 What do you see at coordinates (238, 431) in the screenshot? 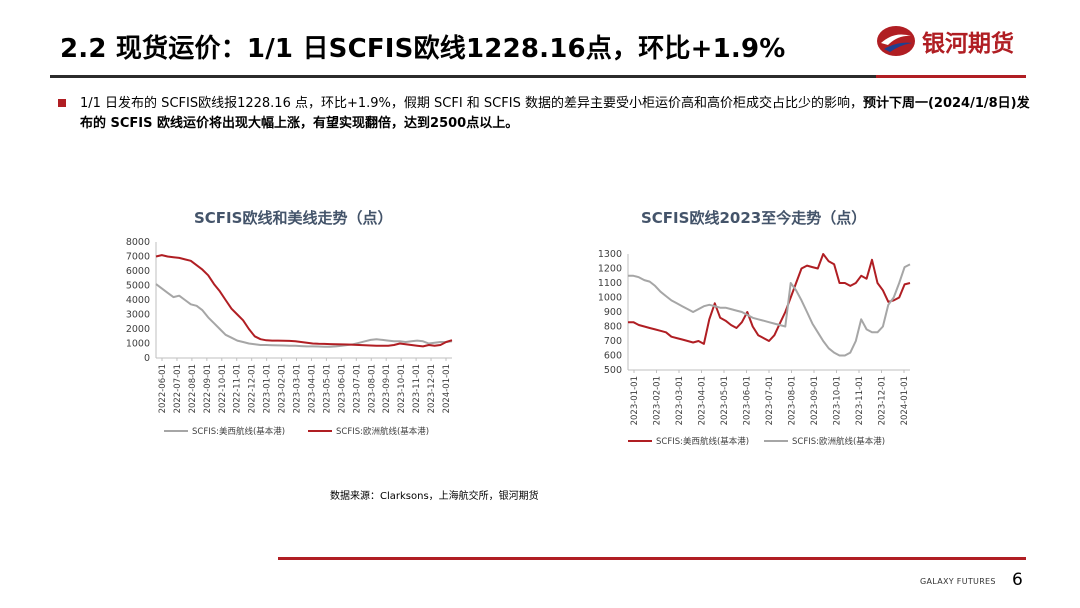
I see `chart-1-legend-label-1: SCFIS:美西航线(基本港)` at bounding box center [238, 431].